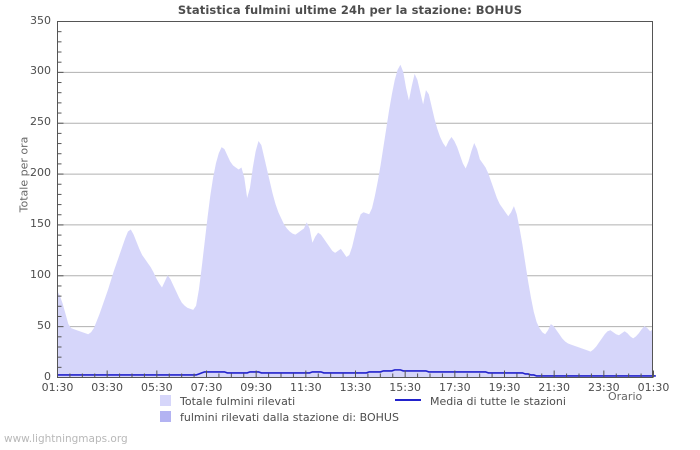 The width and height of the screenshot is (700, 450). Describe the element at coordinates (40, 71) in the screenshot. I see `y-axis-tick-label: 300` at that location.